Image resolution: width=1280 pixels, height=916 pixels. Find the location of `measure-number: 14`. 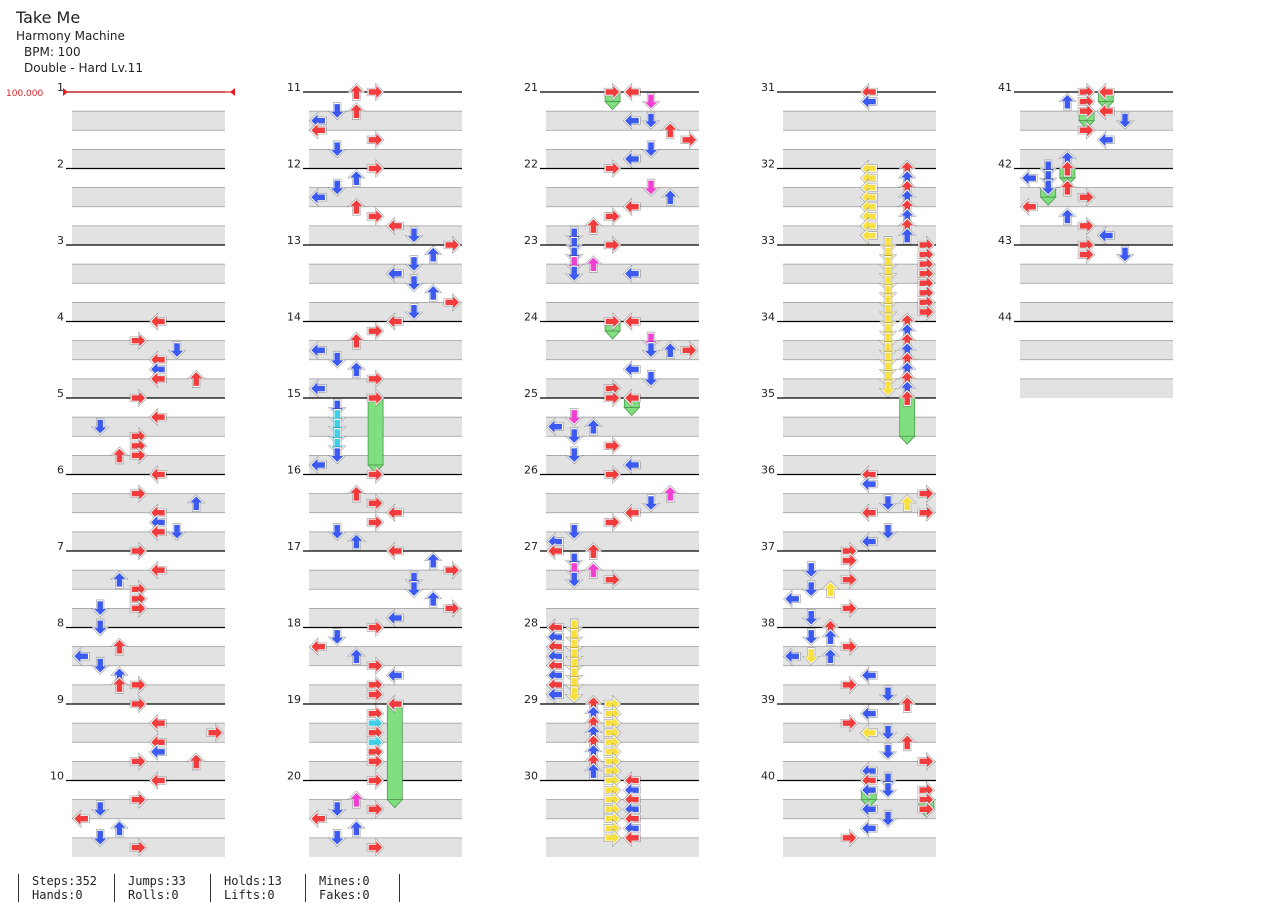

measure-number: 14 is located at coordinates (294, 317).